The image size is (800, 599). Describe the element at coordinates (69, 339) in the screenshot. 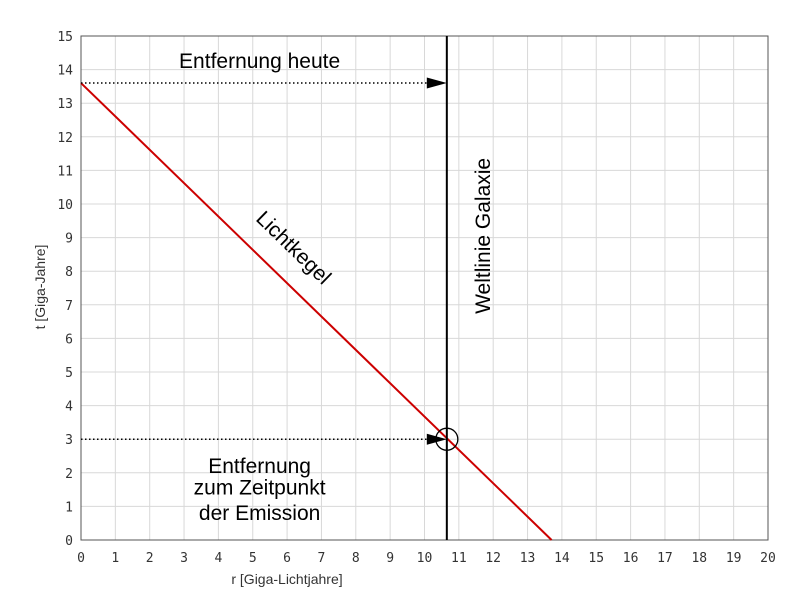

I see `y-tick-label: 6` at that location.